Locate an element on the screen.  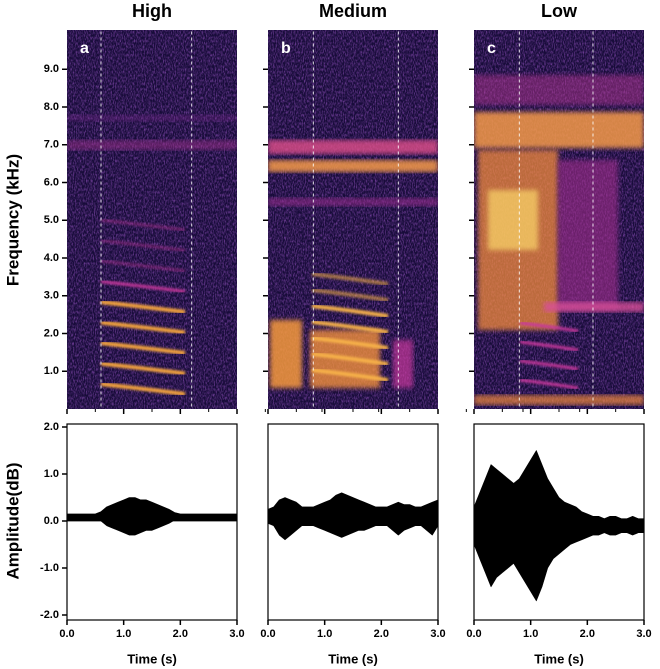
y-tick-label: 7.0 is located at coordinates (51, 145).